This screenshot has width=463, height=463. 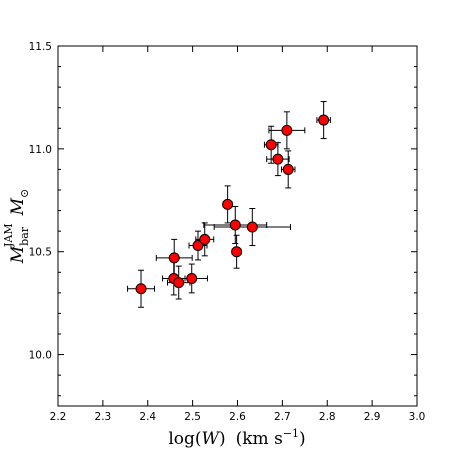 I want to click on y-tick-label: 11.5, so click(x=40, y=47).